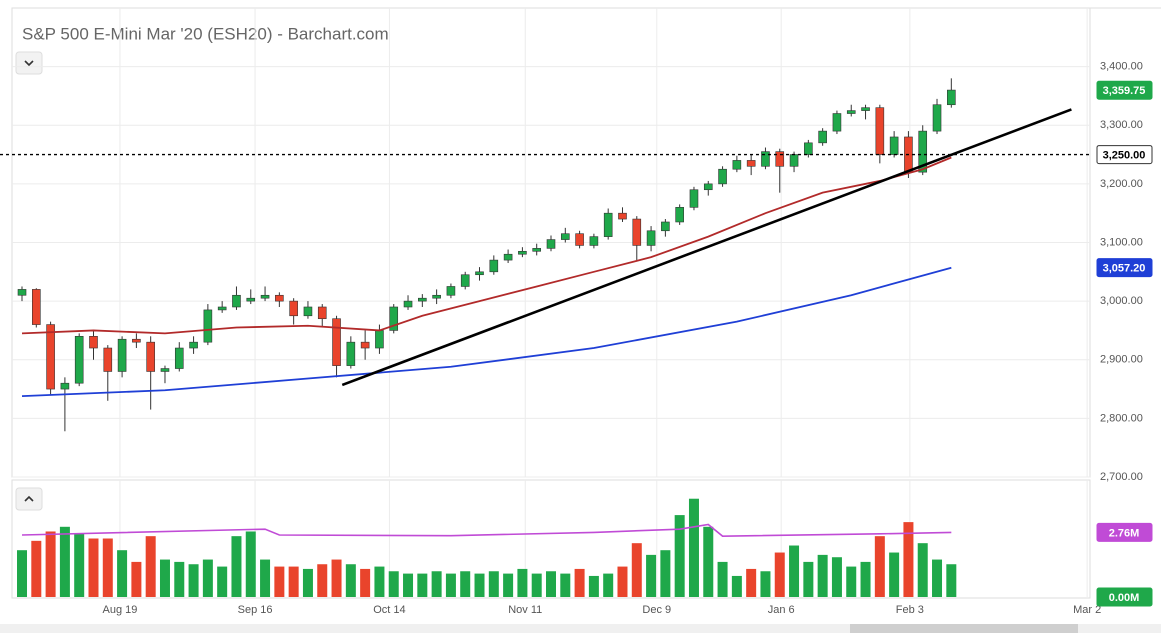 The height and width of the screenshot is (633, 1161). I want to click on price-tag-label: 2.76M, so click(1124, 533).